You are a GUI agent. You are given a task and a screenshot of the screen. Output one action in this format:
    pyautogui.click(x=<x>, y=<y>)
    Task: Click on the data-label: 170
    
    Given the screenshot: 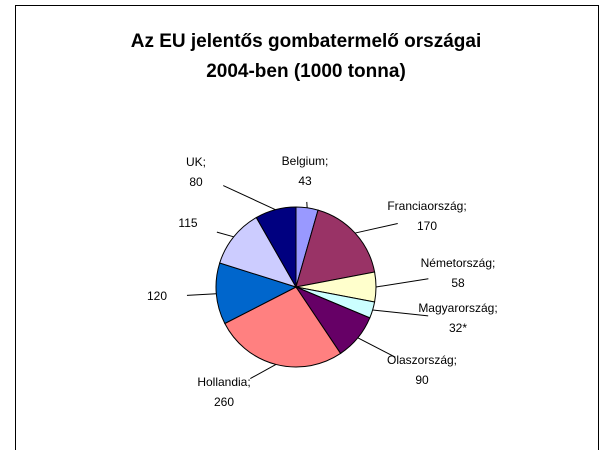 What is the action you would take?
    pyautogui.click(x=427, y=226)
    